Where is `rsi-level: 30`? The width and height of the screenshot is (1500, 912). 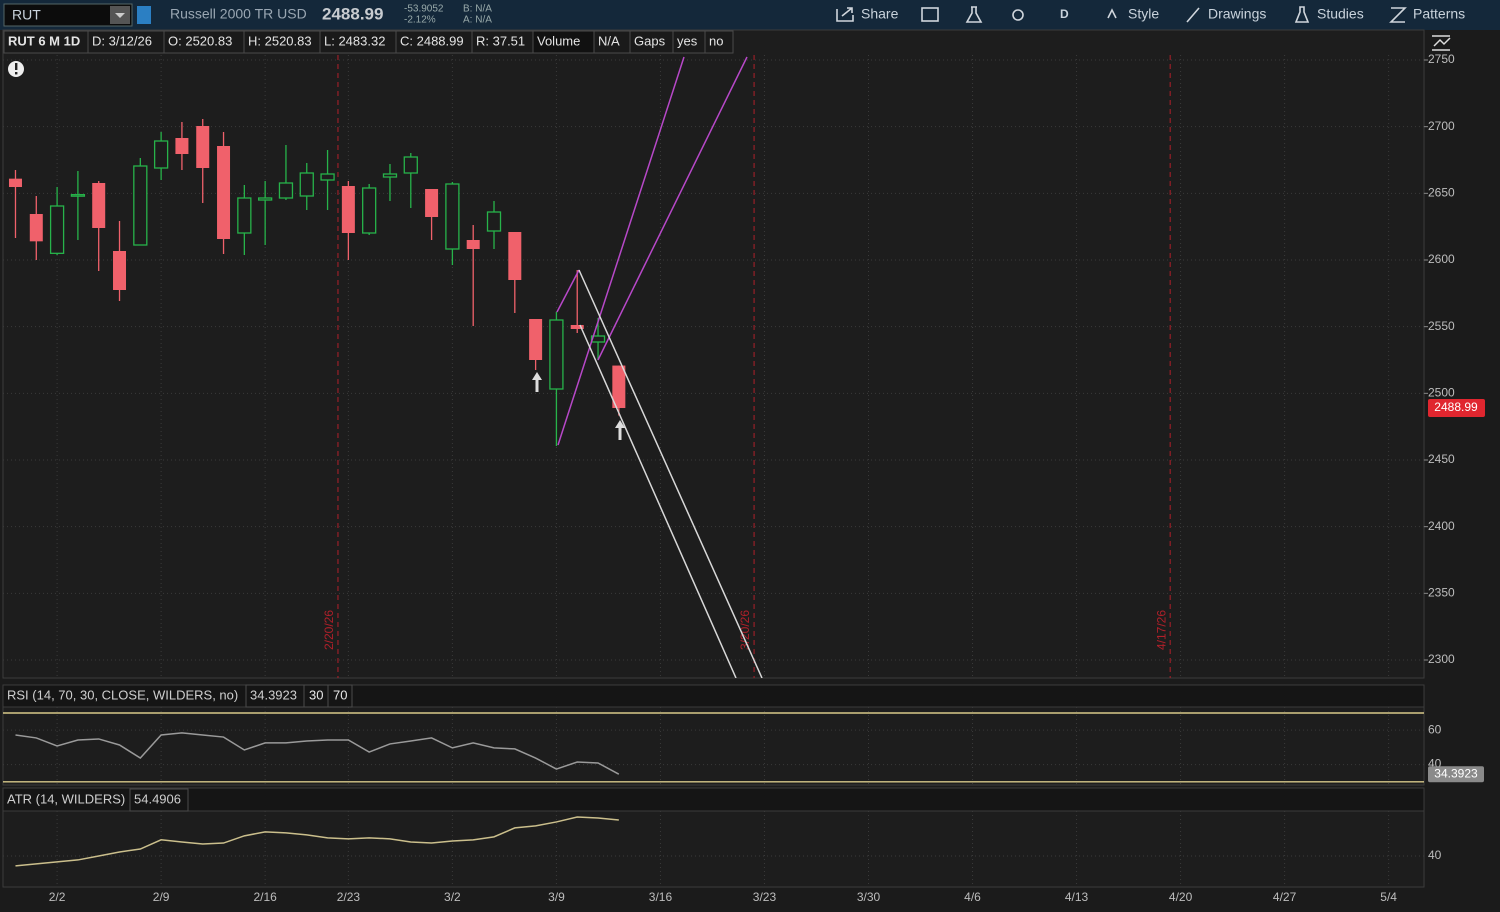
rsi-level: 30 is located at coordinates (316, 694).